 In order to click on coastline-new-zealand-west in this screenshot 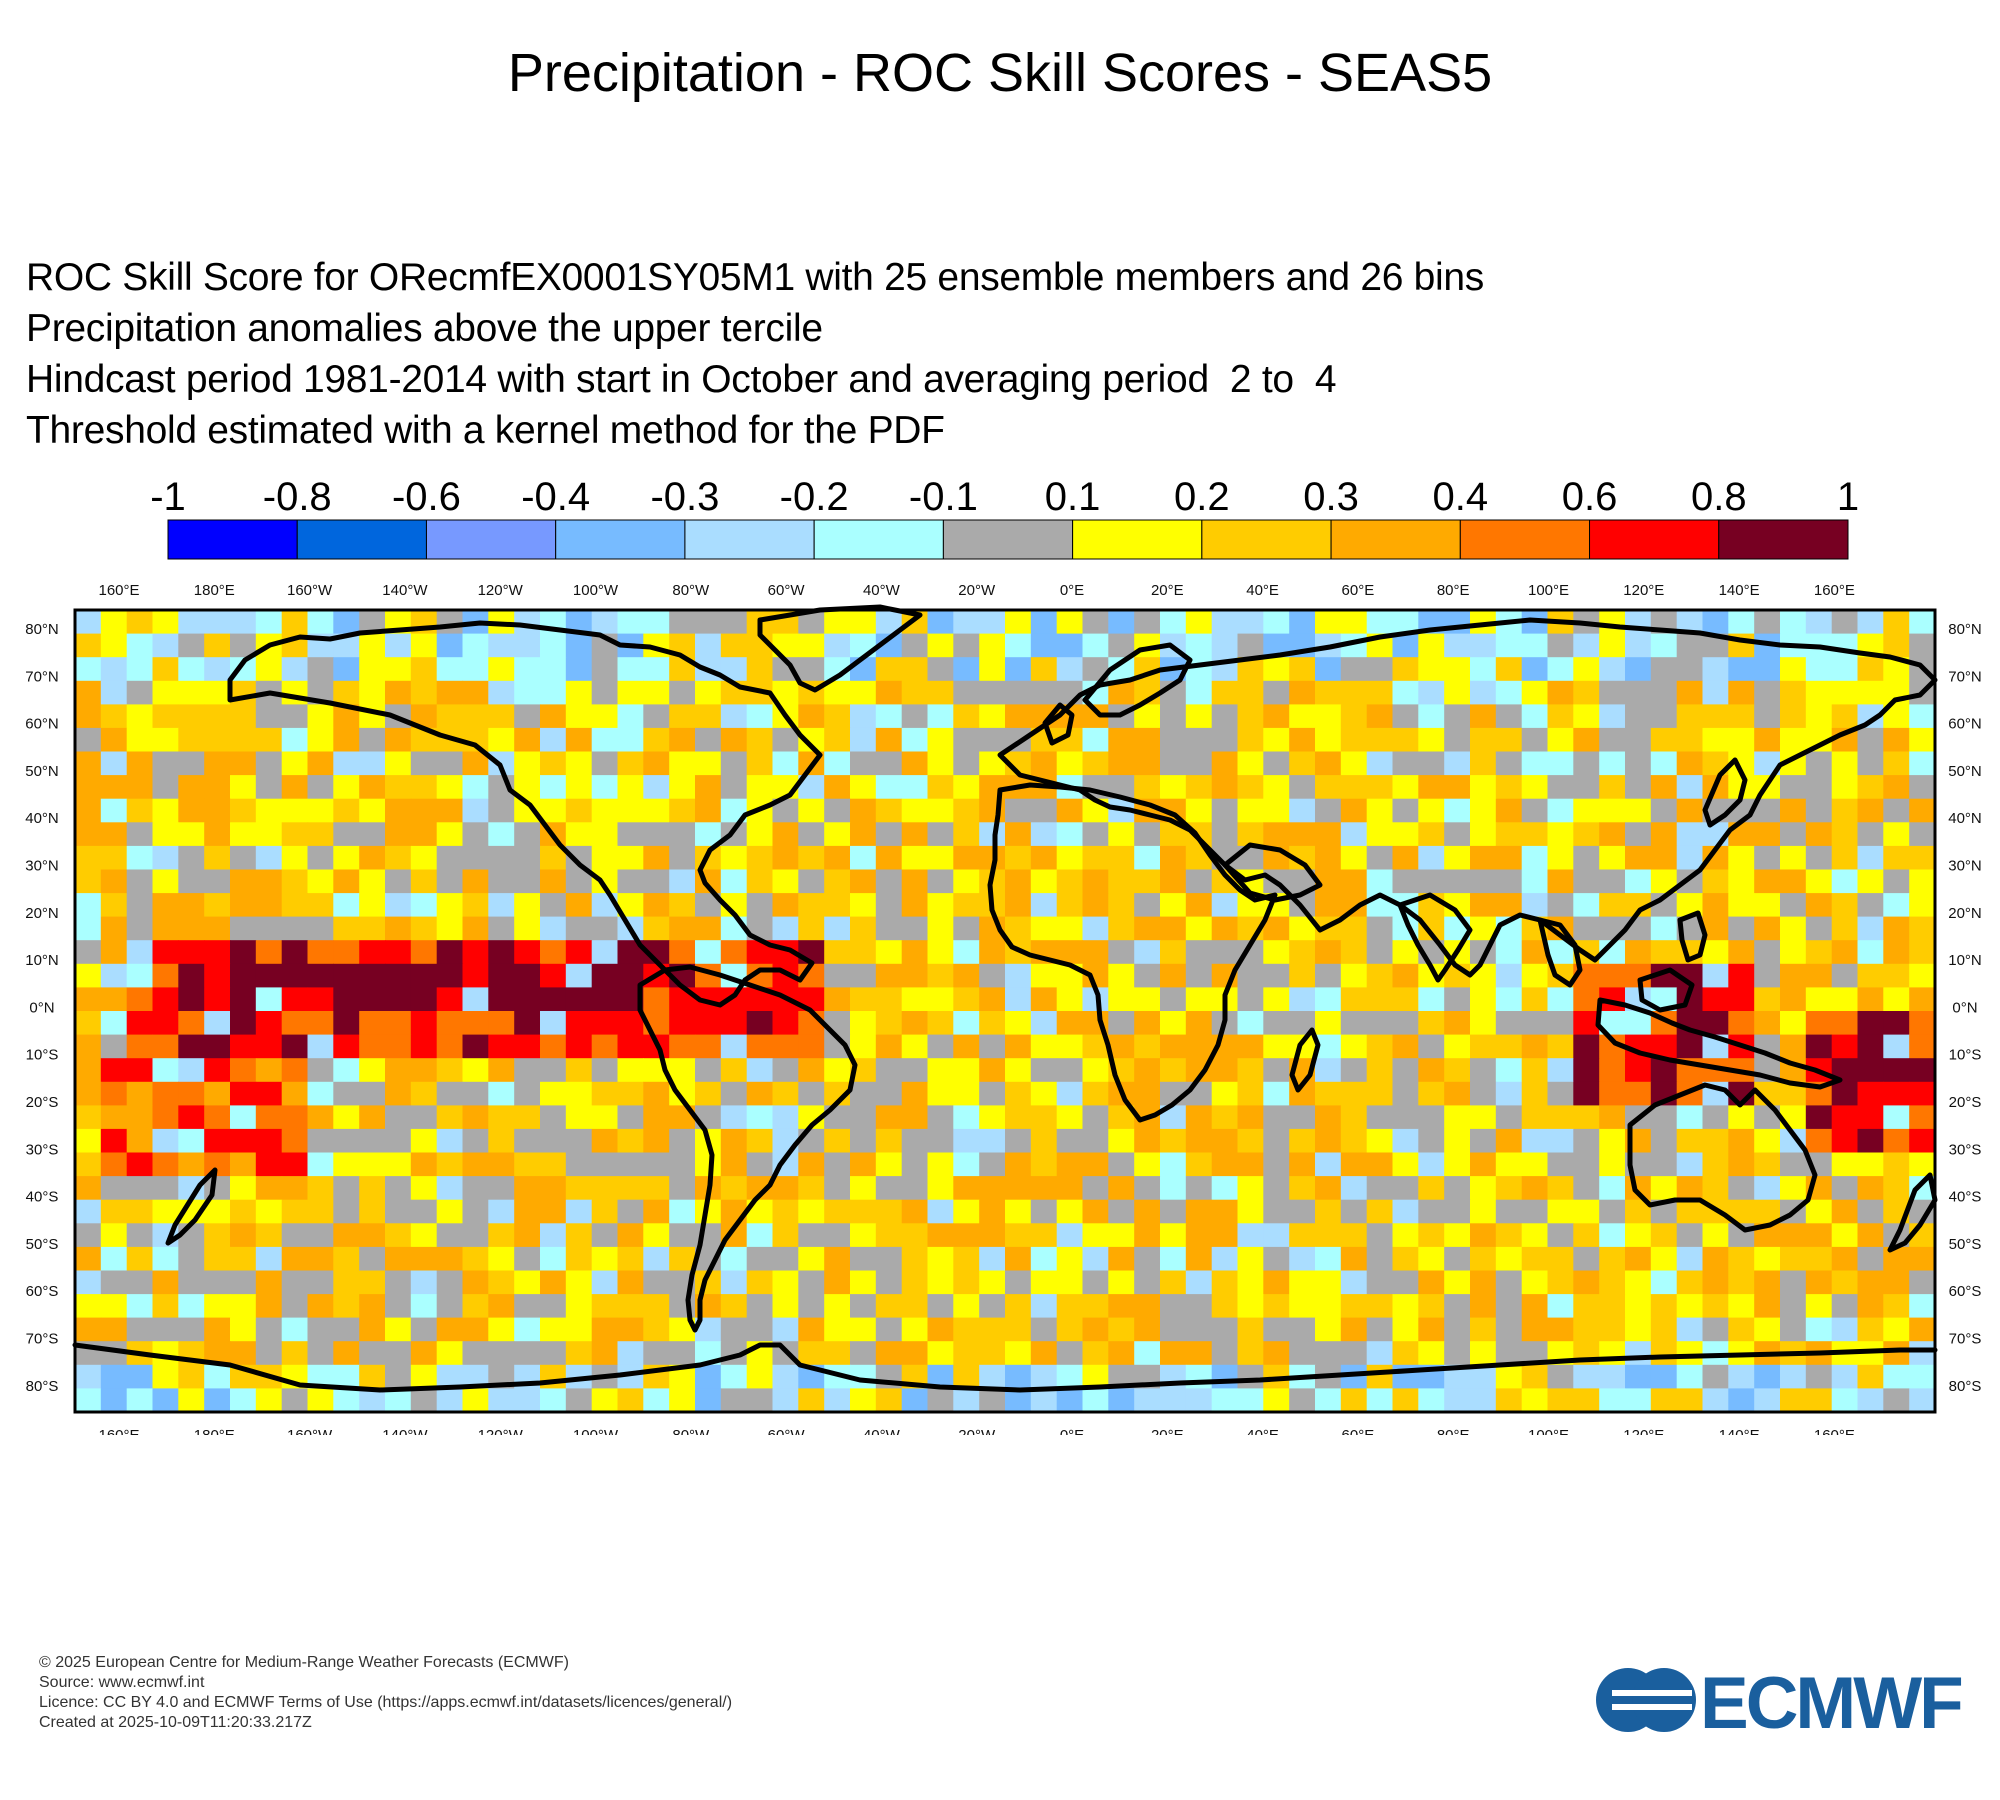, I will do `click(191, 1206)`.